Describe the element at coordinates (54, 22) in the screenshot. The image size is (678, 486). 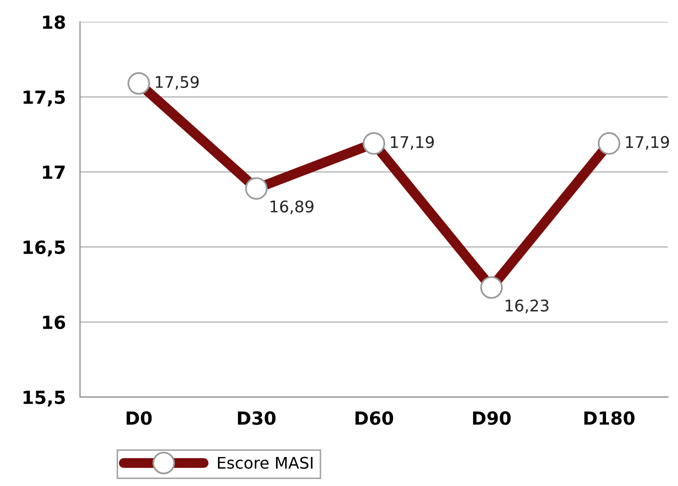
I see `y-tick-label: 18` at that location.